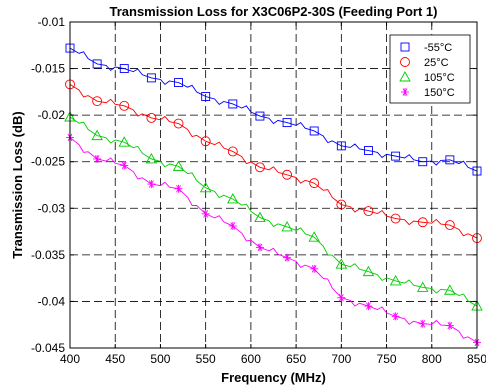 Image resolution: width=486 pixels, height=387 pixels. Describe the element at coordinates (52, 301) in the screenshot. I see `y-tick-label: -0.04` at that location.